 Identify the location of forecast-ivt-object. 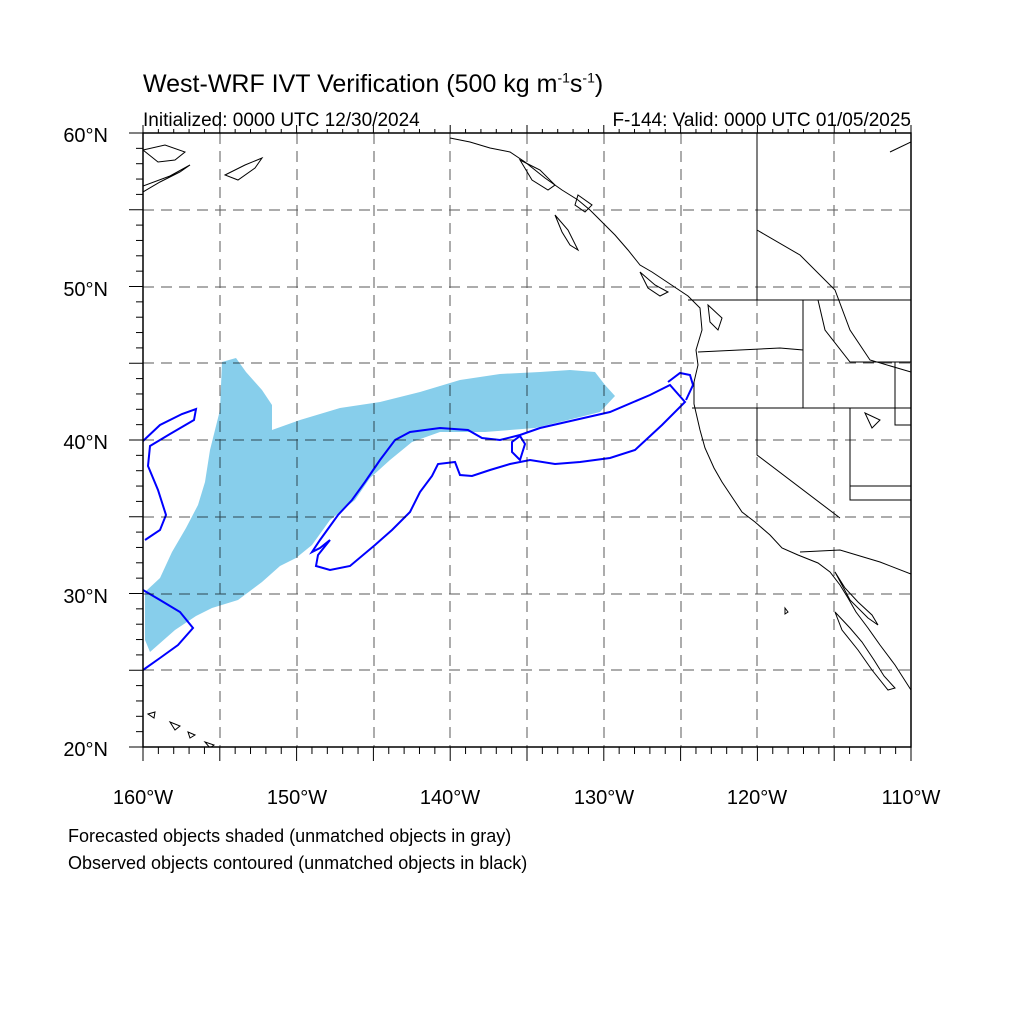
(380, 505).